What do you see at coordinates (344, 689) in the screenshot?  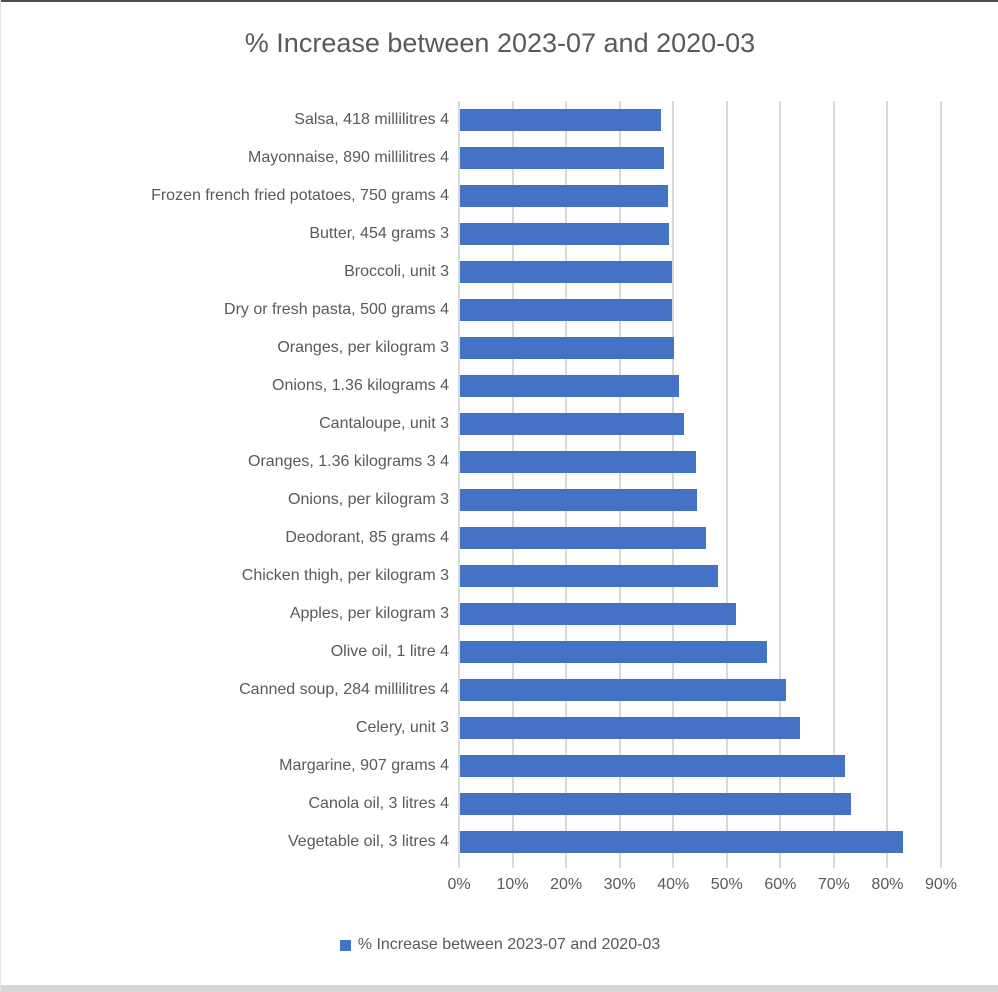 I see `category-label-16: Canned soup, 284 millilitres 4` at bounding box center [344, 689].